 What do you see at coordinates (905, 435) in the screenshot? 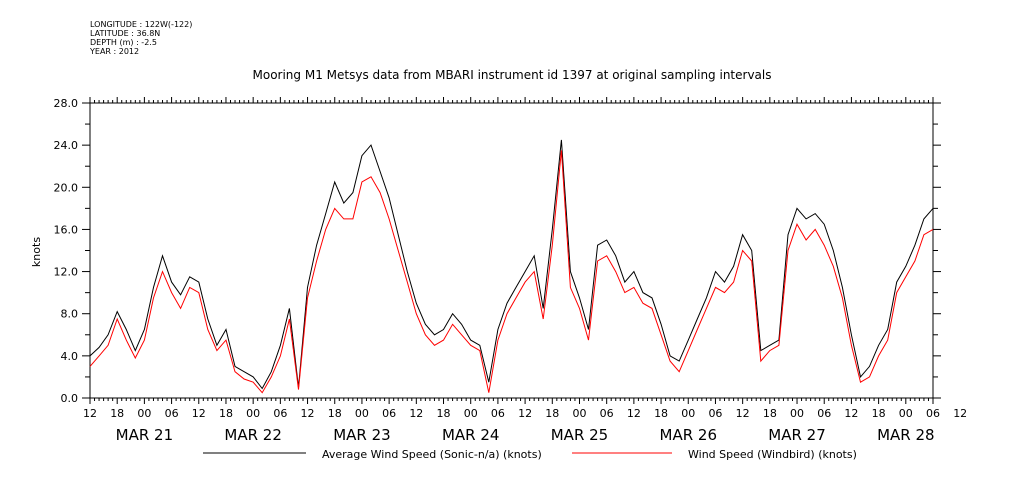
I see `x-day-label: MAR 28` at bounding box center [905, 435].